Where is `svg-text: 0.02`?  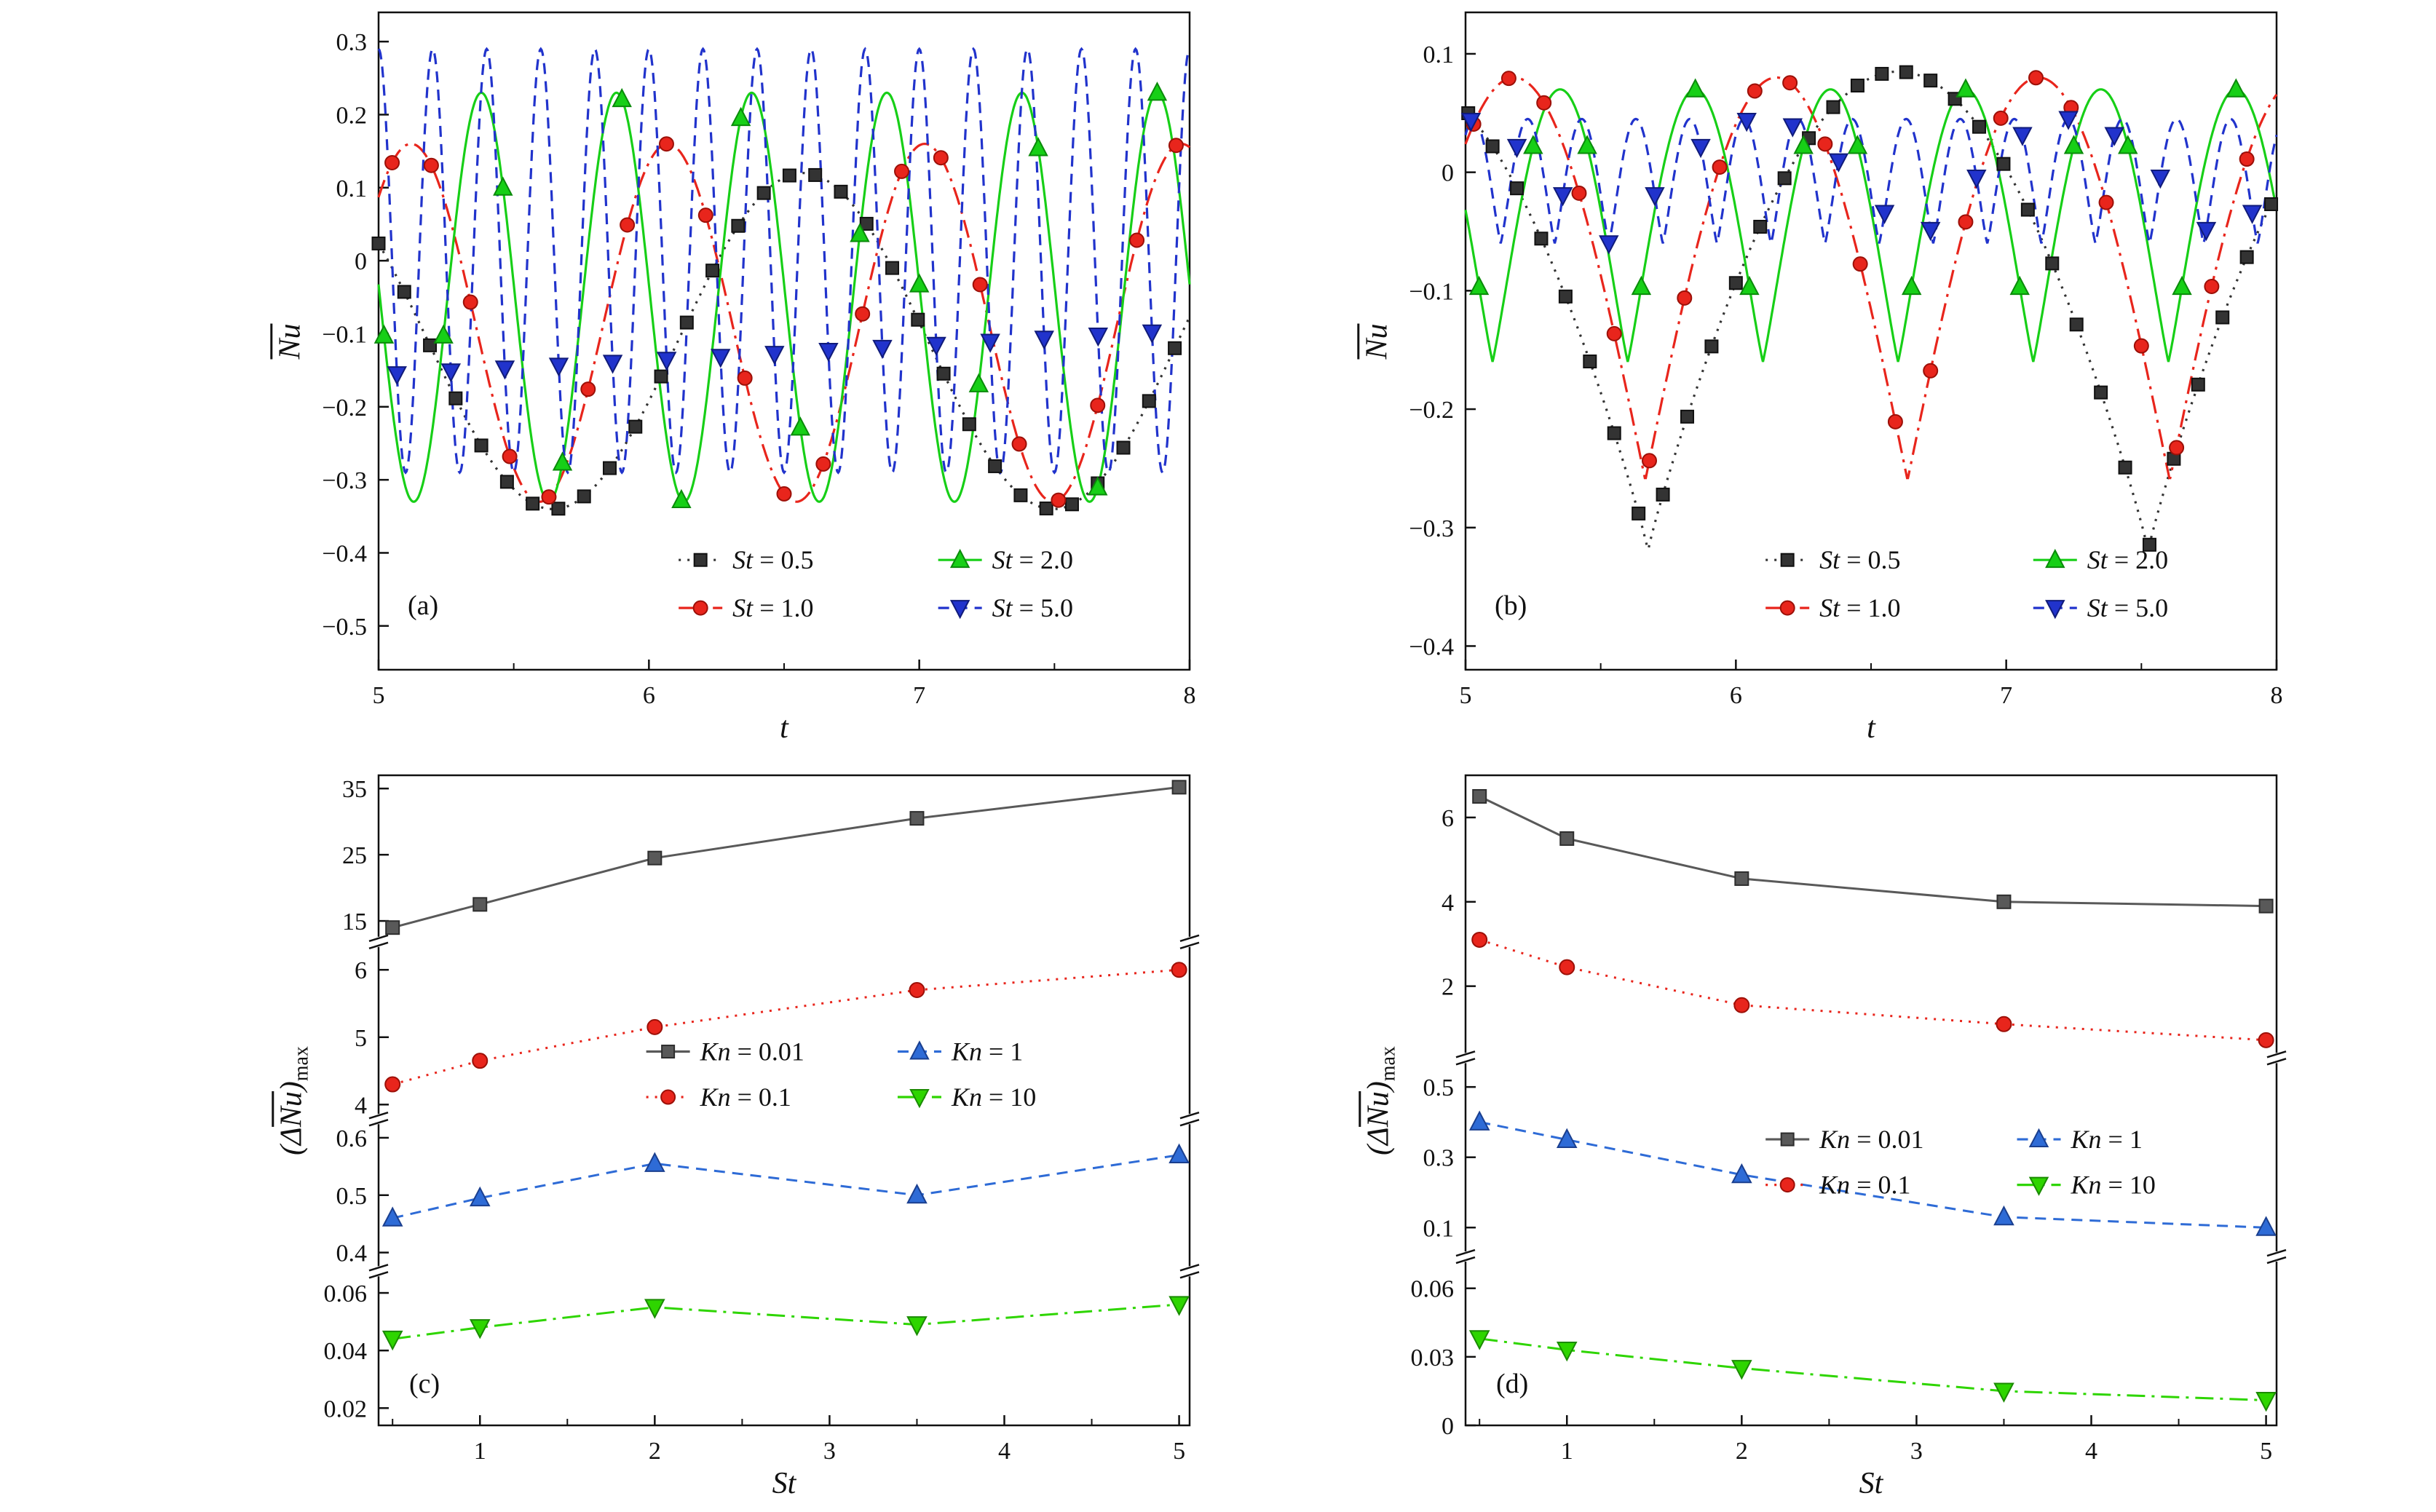
svg-text: 0.02 is located at coordinates (346, 1409).